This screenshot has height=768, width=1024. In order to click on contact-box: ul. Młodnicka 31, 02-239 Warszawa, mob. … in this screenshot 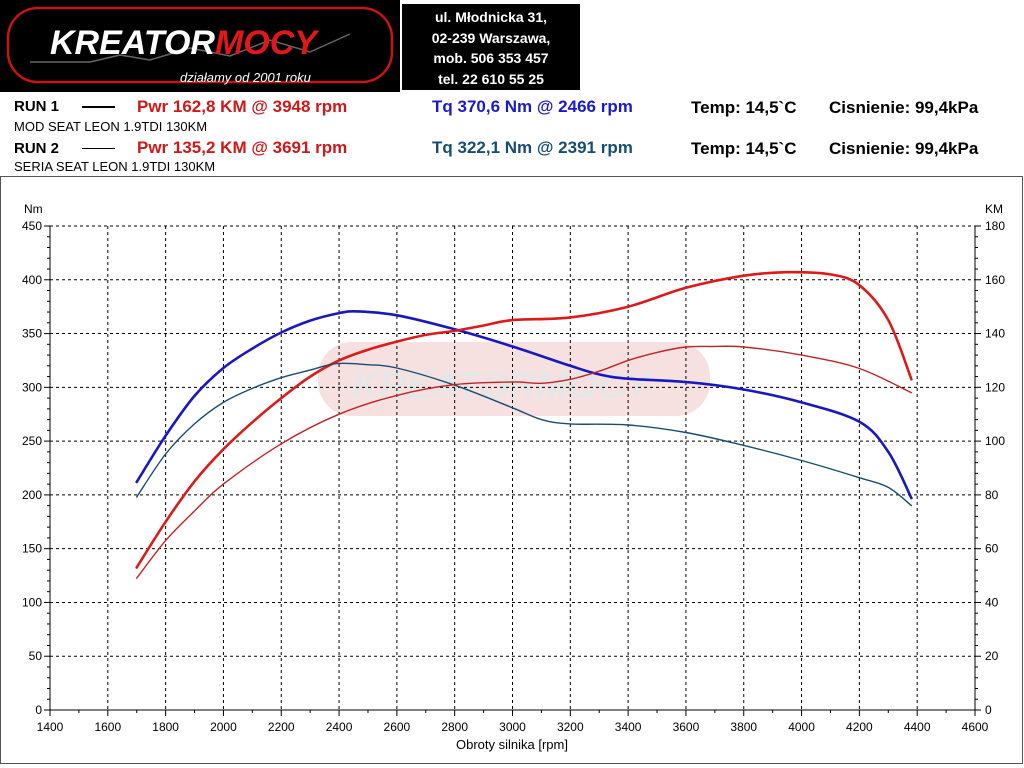, I will do `click(491, 47)`.